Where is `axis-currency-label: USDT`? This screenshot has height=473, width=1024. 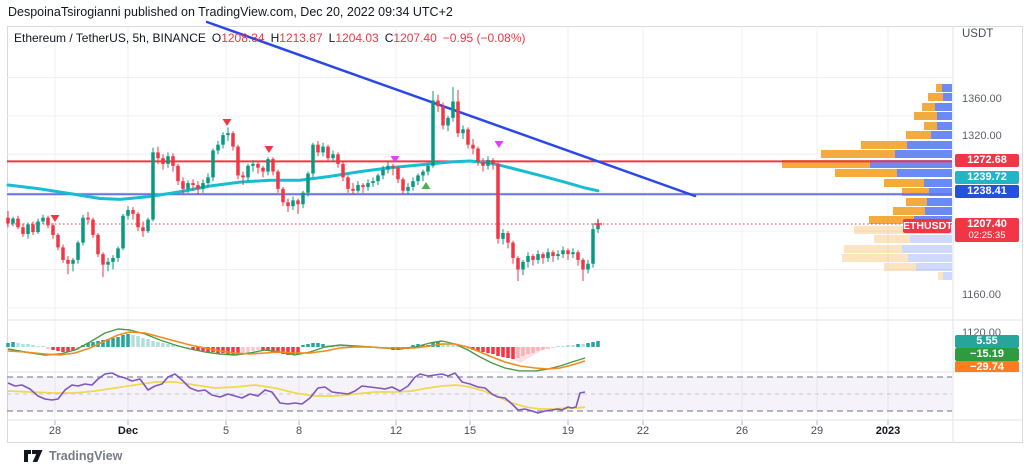 axis-currency-label: USDT is located at coordinates (978, 34).